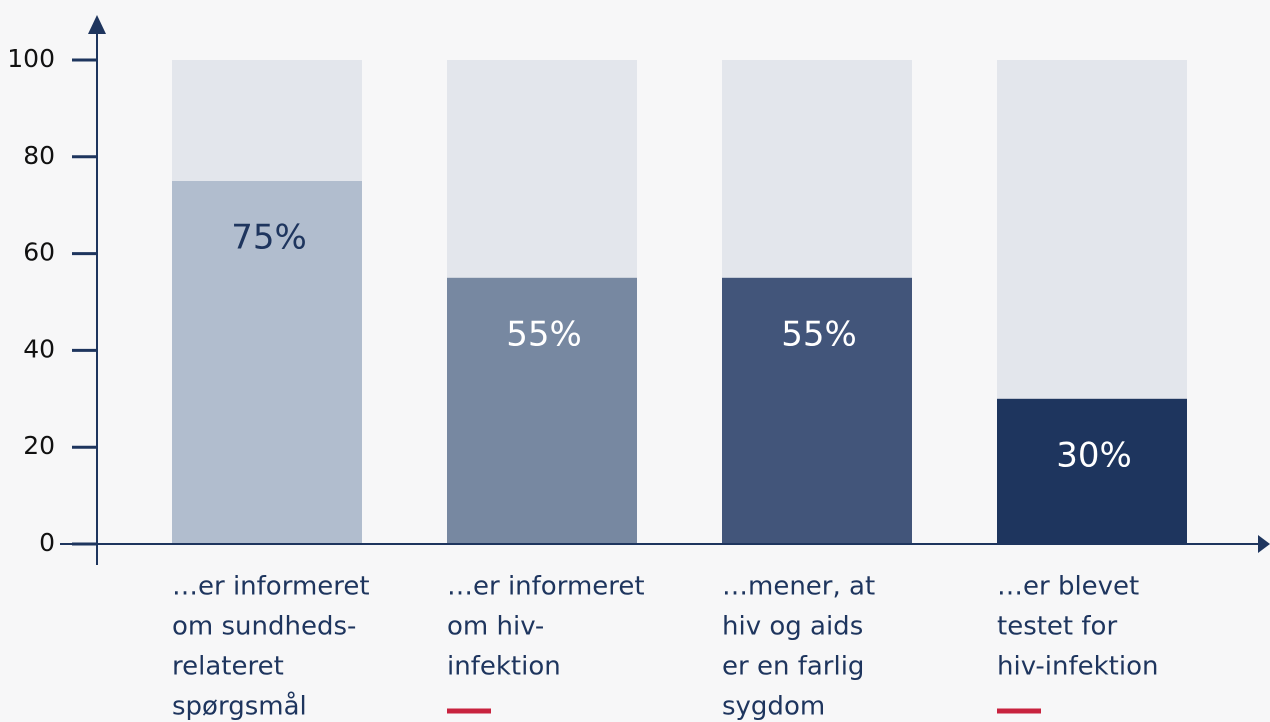 The width and height of the screenshot is (1270, 722). Describe the element at coordinates (1094, 455) in the screenshot. I see `data-label: 30%` at that location.